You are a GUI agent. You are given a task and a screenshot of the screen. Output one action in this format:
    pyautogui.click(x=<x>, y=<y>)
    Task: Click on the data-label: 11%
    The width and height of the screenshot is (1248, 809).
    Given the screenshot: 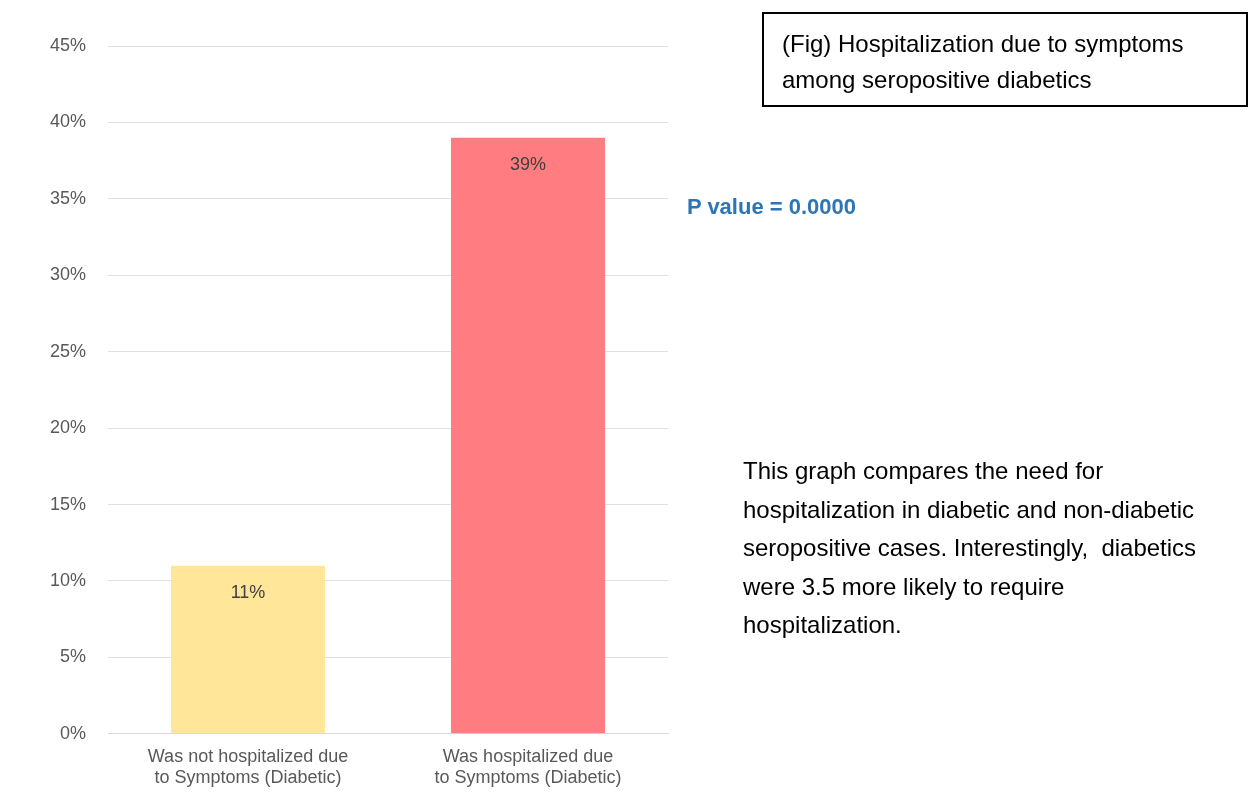 What is the action you would take?
    pyautogui.click(x=248, y=591)
    